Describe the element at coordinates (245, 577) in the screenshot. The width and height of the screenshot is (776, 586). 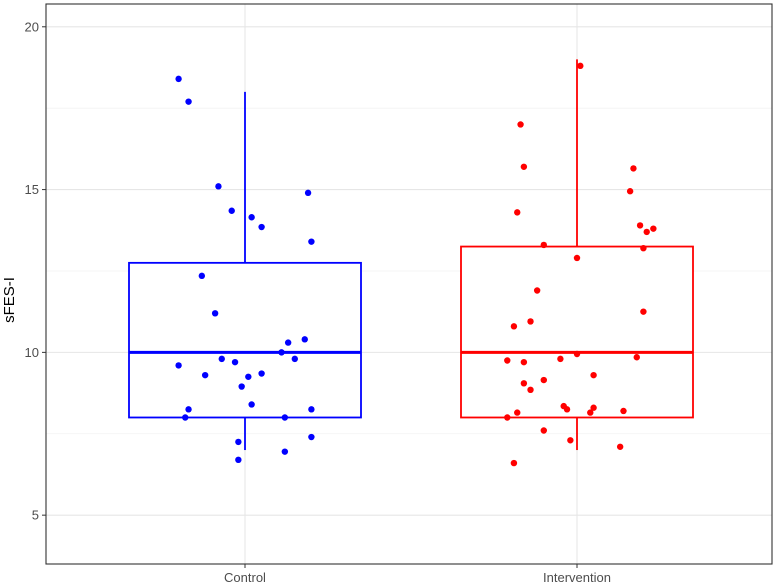
I see `x-tick-label: Control` at that location.